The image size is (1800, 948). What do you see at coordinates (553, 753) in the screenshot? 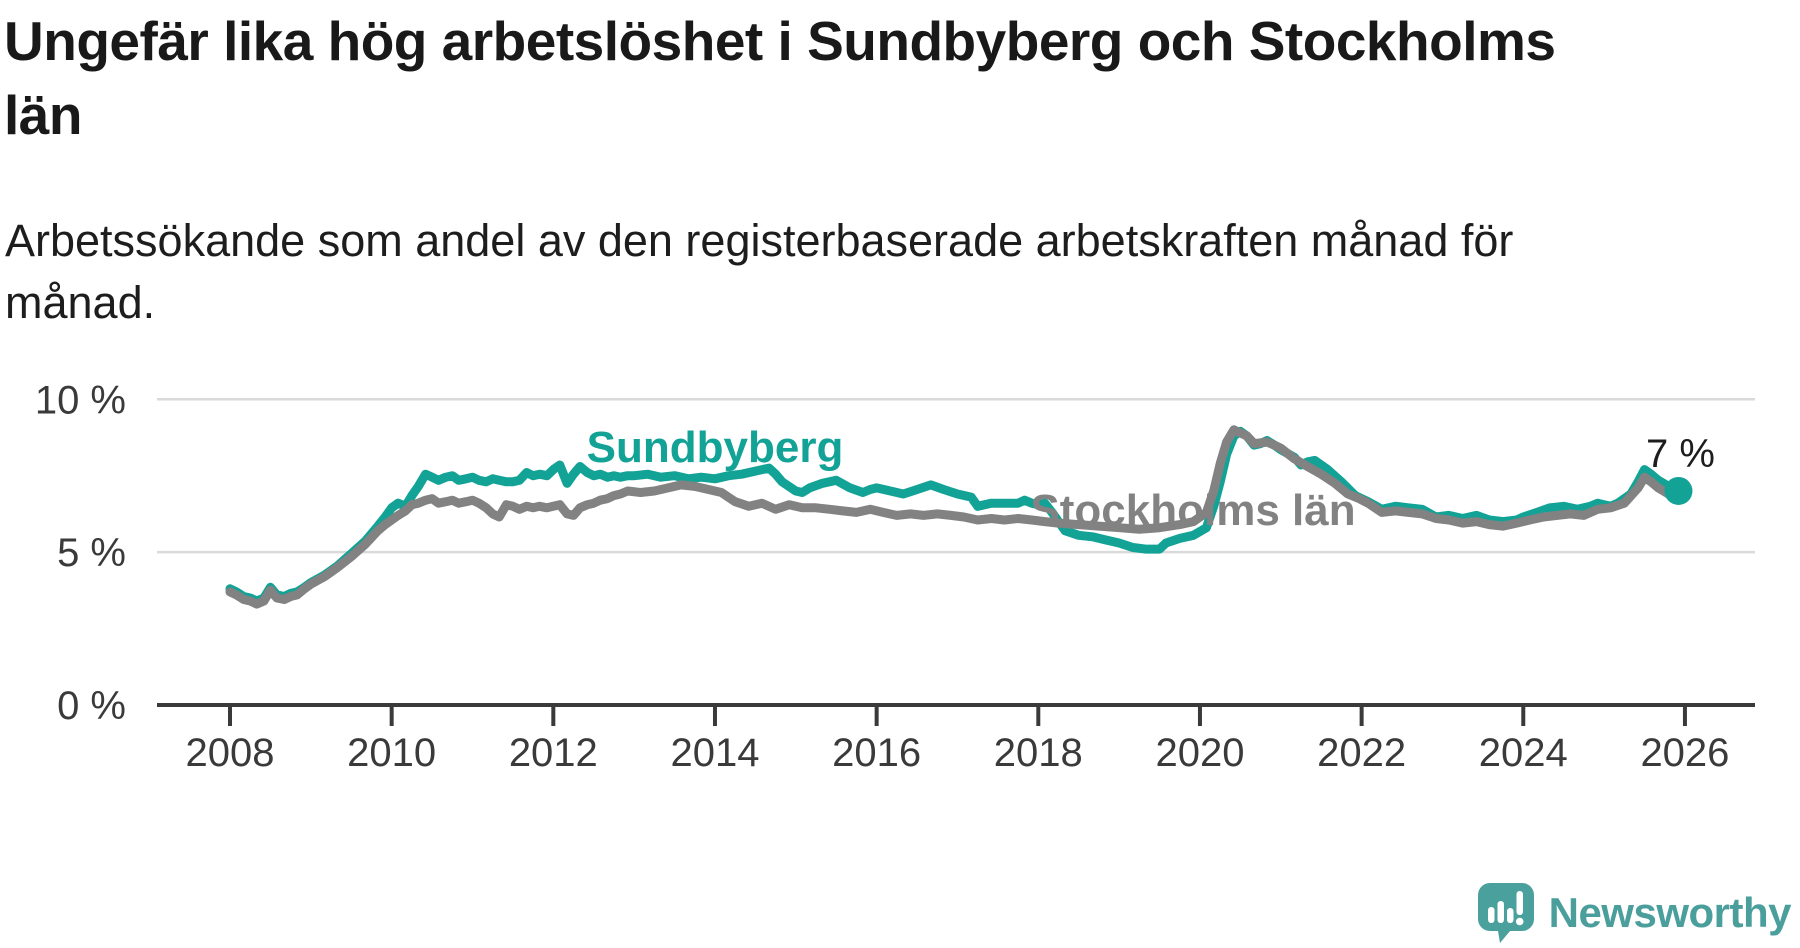
I see `x-axis-label-2012: 2012` at bounding box center [553, 753].